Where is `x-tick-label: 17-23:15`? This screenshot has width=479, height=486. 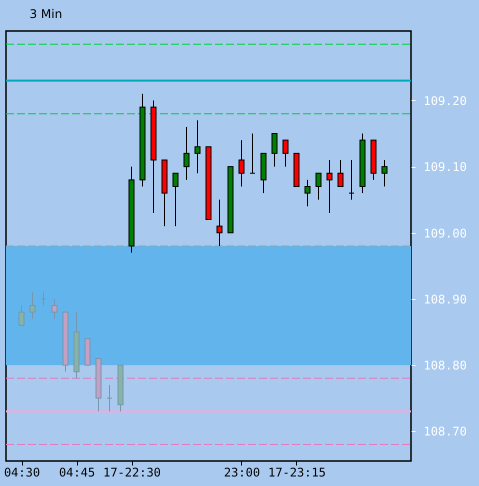 x-tick-label: 17-23:15 is located at coordinates (297, 473).